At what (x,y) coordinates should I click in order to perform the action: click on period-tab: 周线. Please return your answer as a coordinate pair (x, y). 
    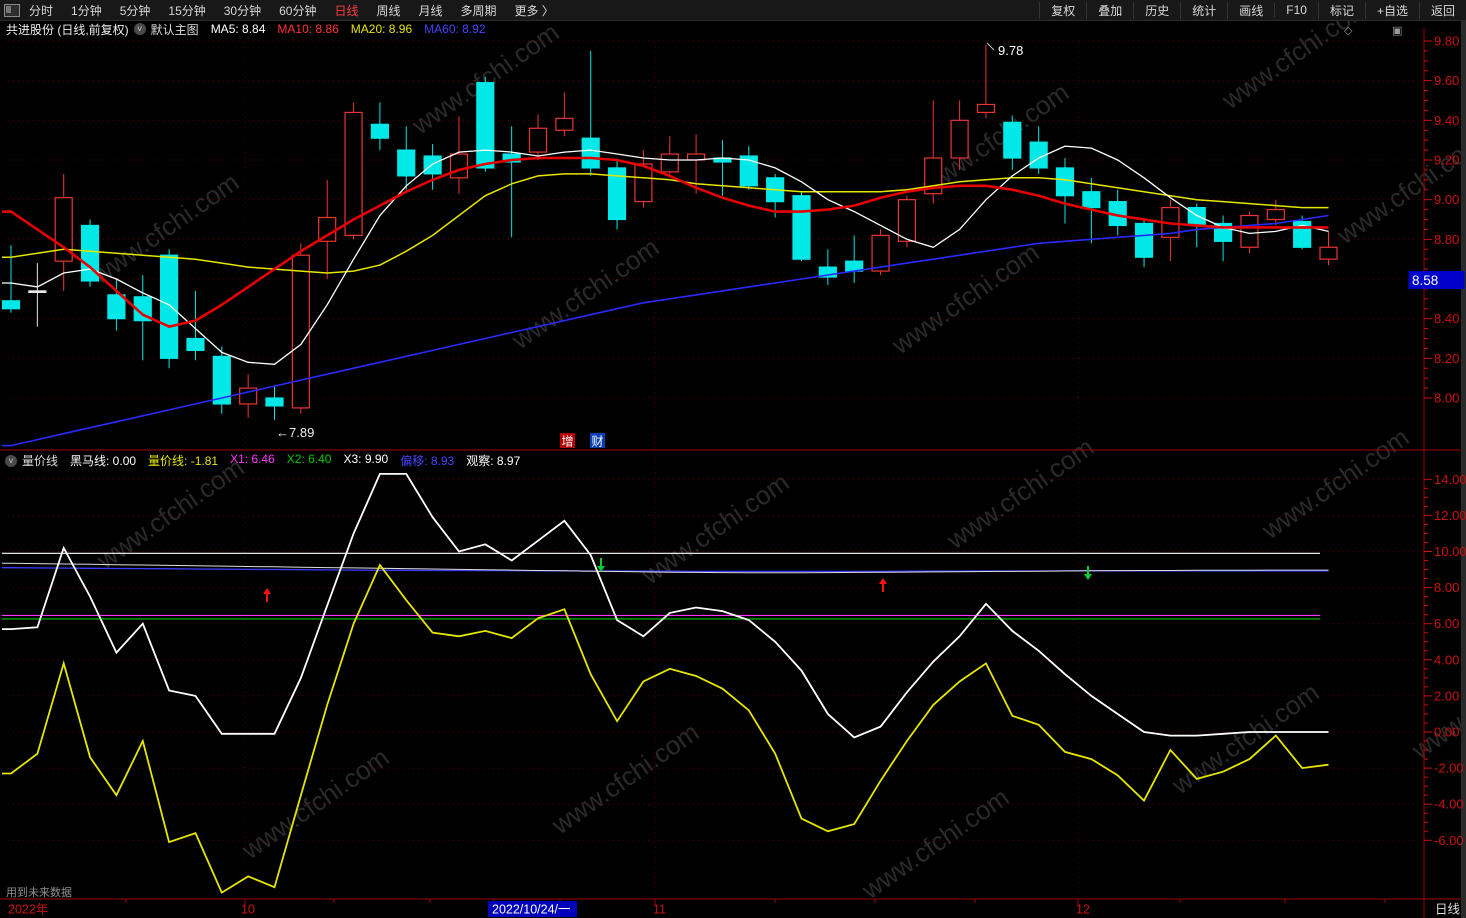
    Looking at the image, I should click on (388, 10).